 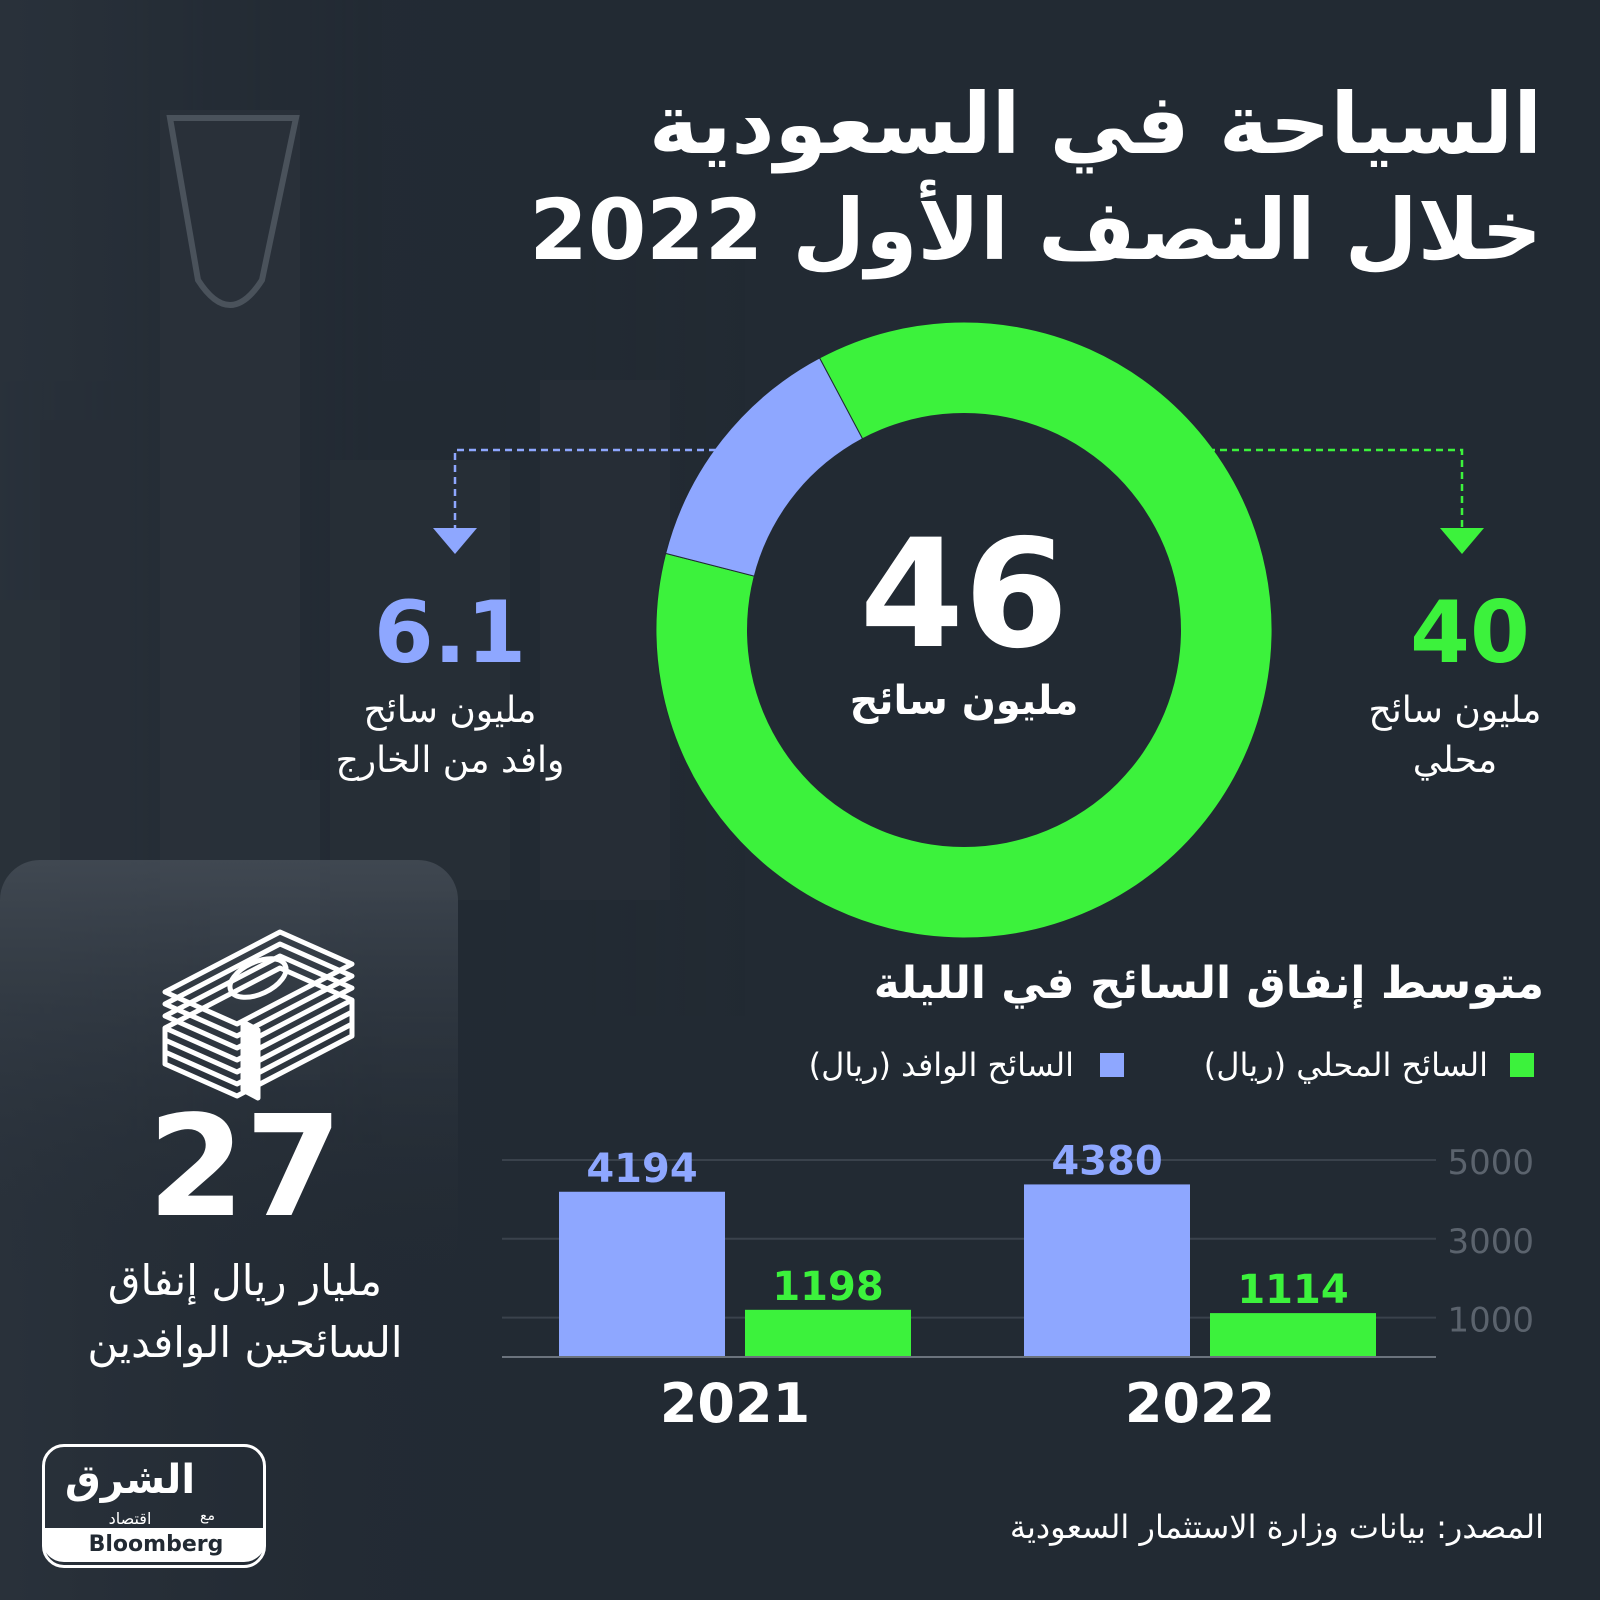 I want to click on foreign-label-line1: مليون سائح, so click(x=450, y=710).